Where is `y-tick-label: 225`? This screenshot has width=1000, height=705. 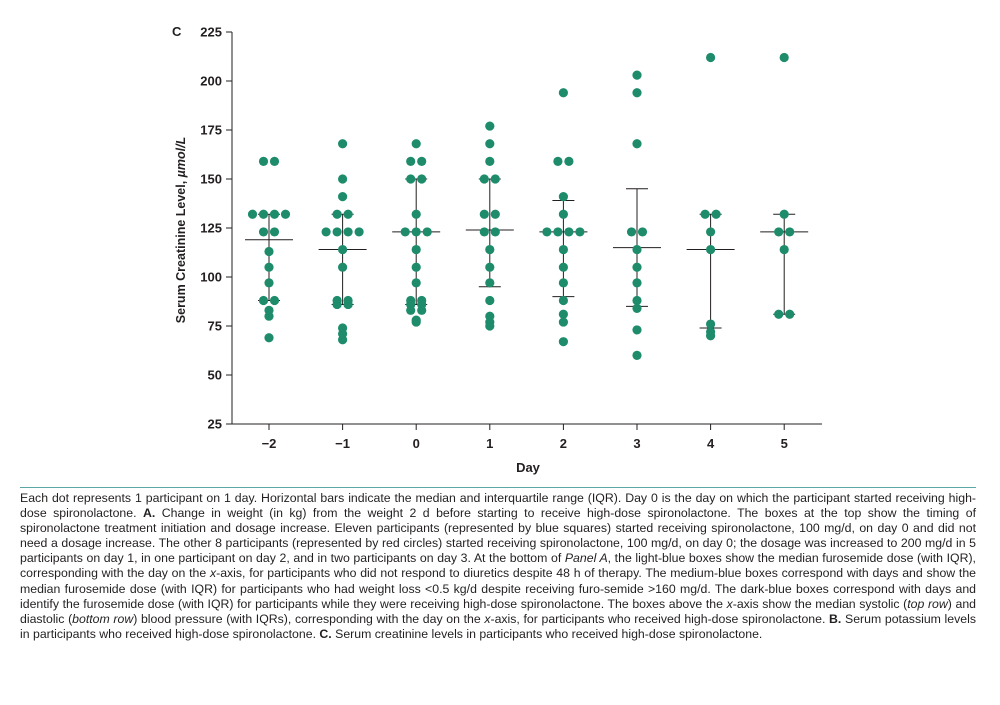 y-tick-label: 225 is located at coordinates (211, 32).